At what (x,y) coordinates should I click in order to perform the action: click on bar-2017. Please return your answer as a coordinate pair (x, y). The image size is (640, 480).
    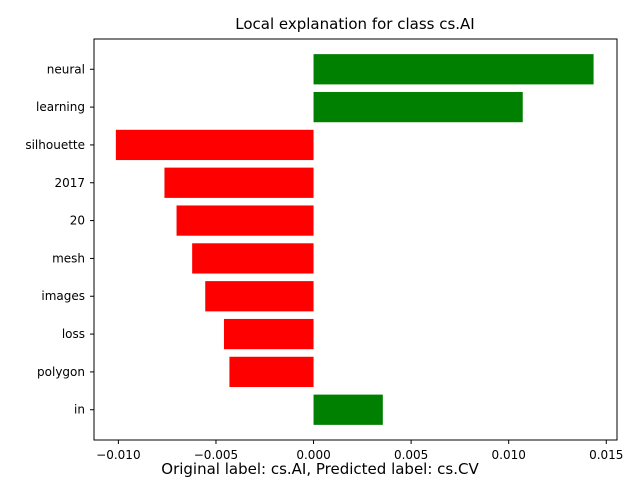
    Looking at the image, I should click on (239, 182).